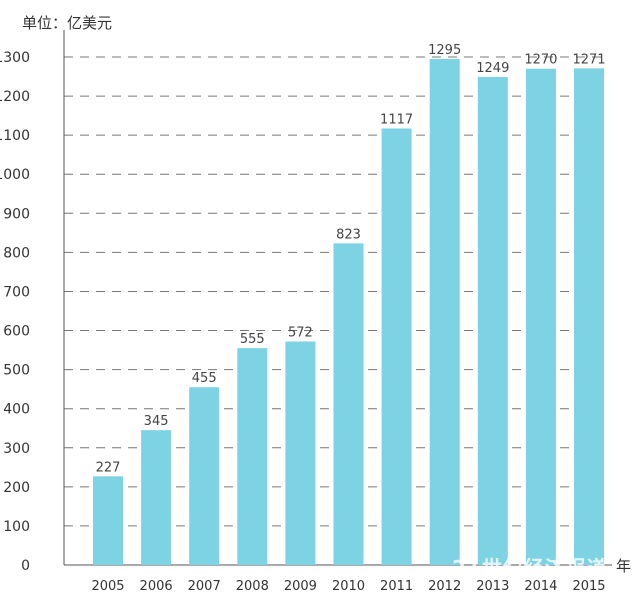  What do you see at coordinates (16, 292) in the screenshot?
I see `y-tick-label: 700` at bounding box center [16, 292].